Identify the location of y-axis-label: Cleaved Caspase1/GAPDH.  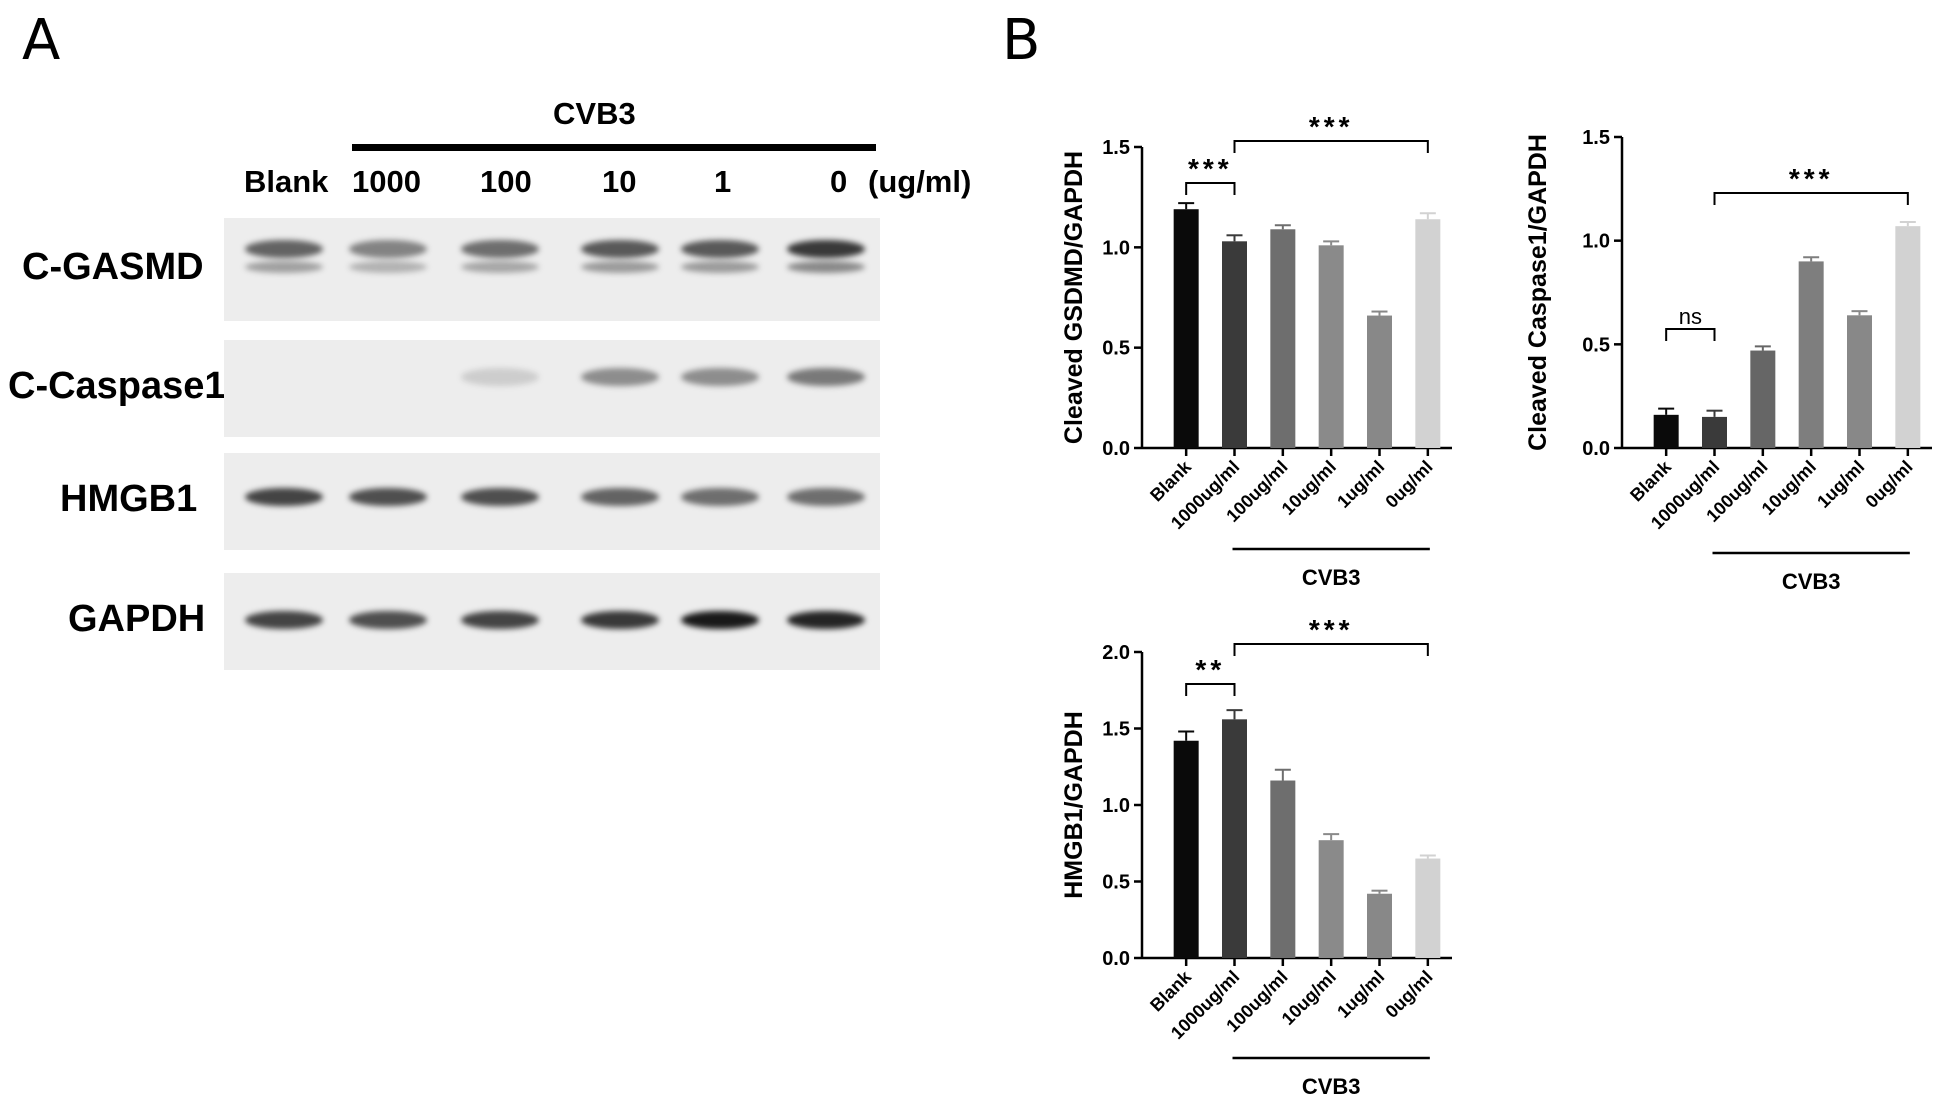
(1538, 292).